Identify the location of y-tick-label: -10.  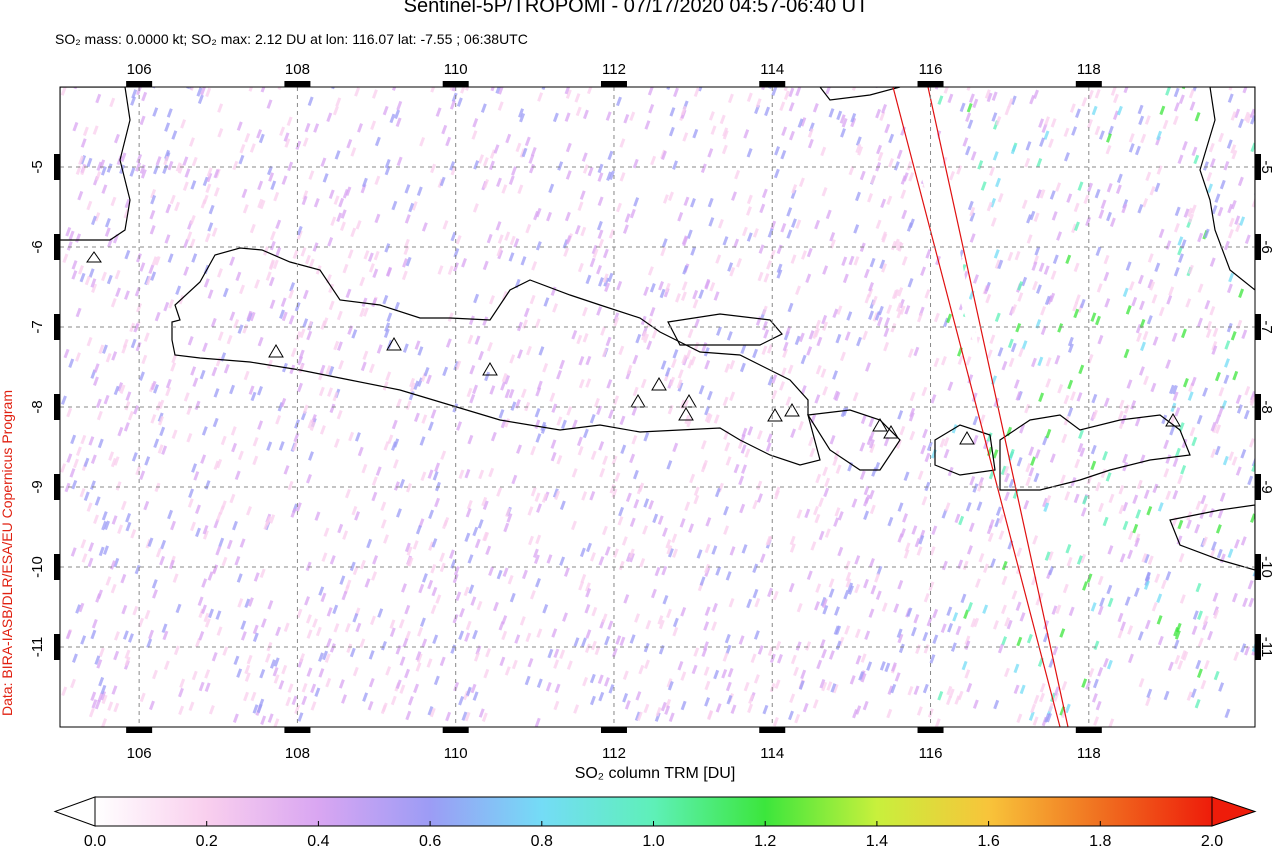
(37, 567).